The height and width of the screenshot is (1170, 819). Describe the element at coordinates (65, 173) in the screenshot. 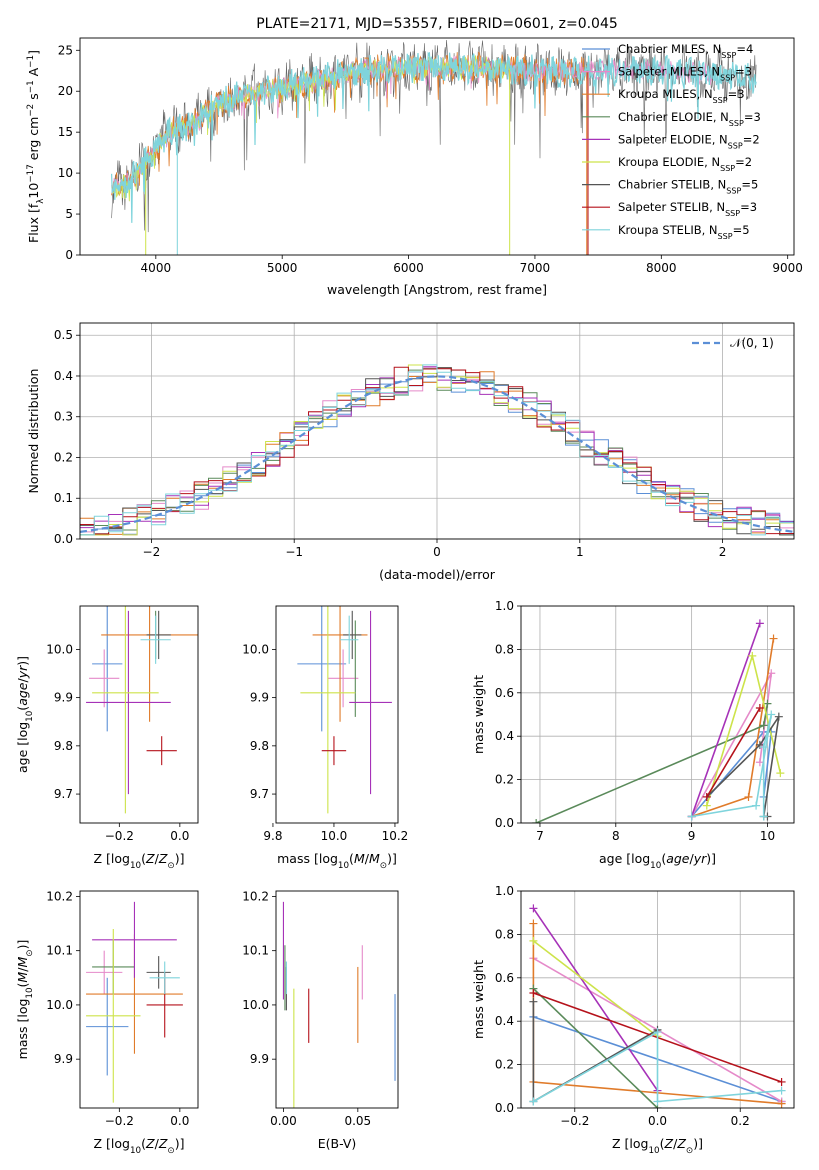

I see `y-tick-label: 10` at that location.